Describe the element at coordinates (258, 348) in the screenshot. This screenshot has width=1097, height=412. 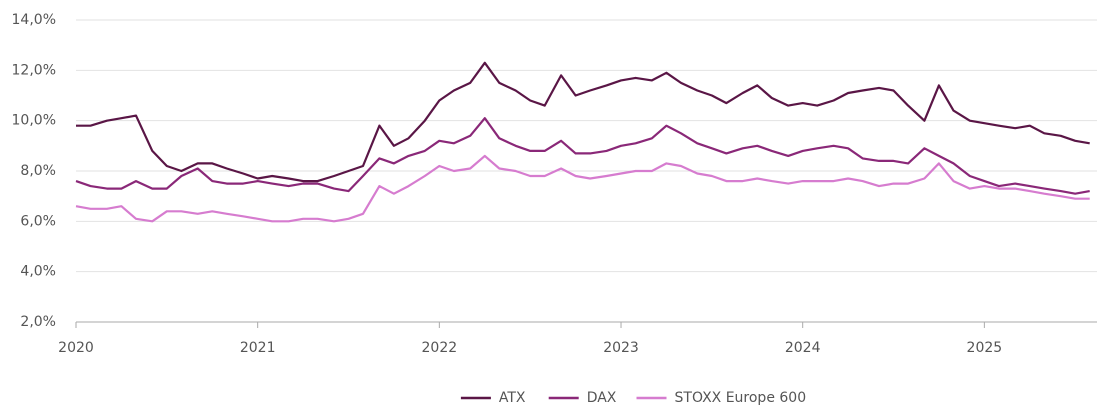
I see `x-tick-label: 2021` at that location.